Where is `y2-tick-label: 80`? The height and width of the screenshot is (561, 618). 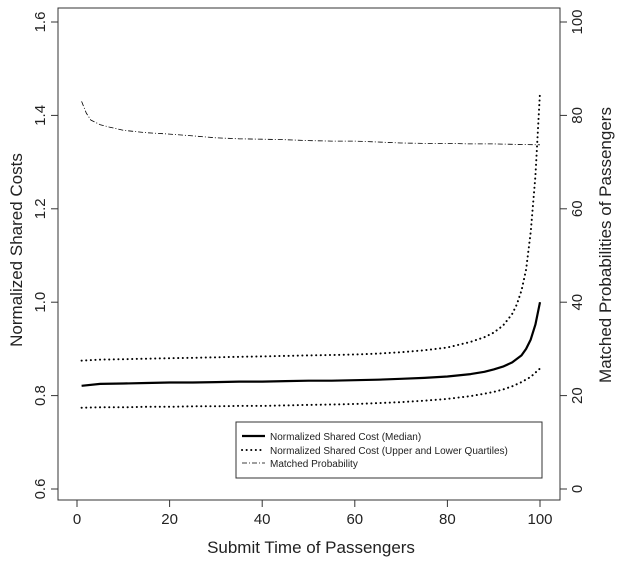
y2-tick-label: 80 is located at coordinates (577, 115).